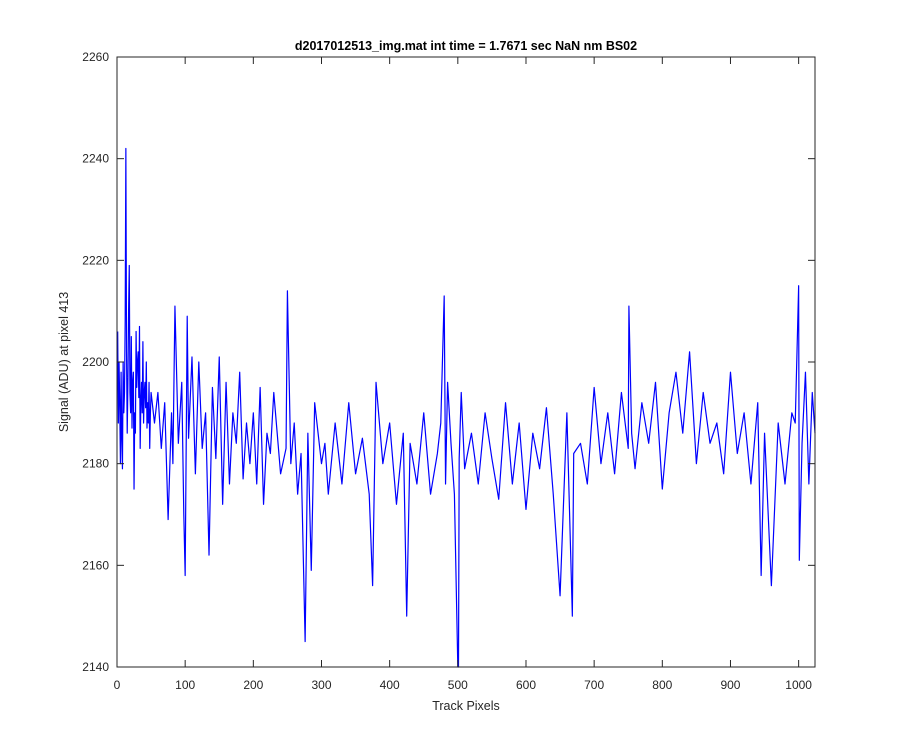 The image size is (900, 750). Describe the element at coordinates (95, 57) in the screenshot. I see `y-tick-label: 2260` at that location.